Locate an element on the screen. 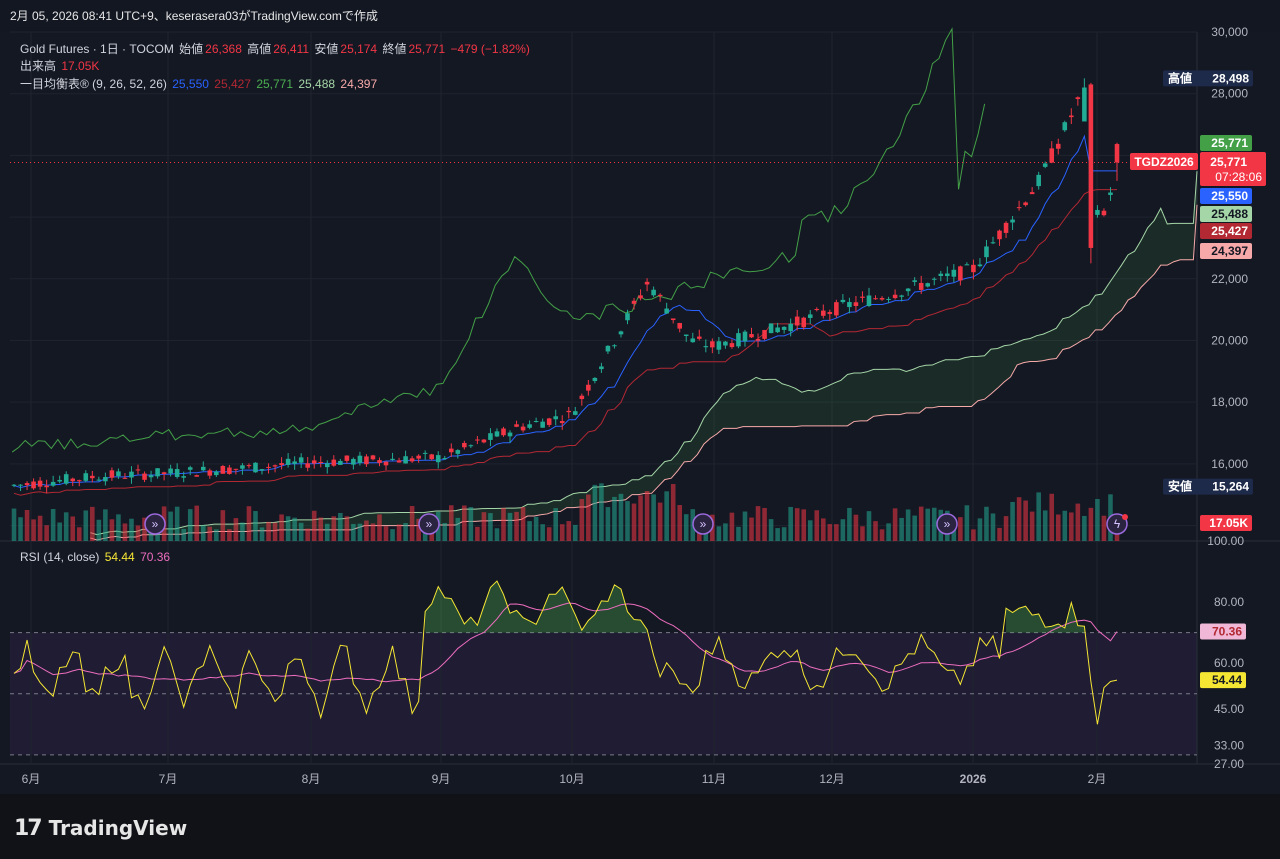  rsi-tick-label: 60.00 is located at coordinates (1229, 663).